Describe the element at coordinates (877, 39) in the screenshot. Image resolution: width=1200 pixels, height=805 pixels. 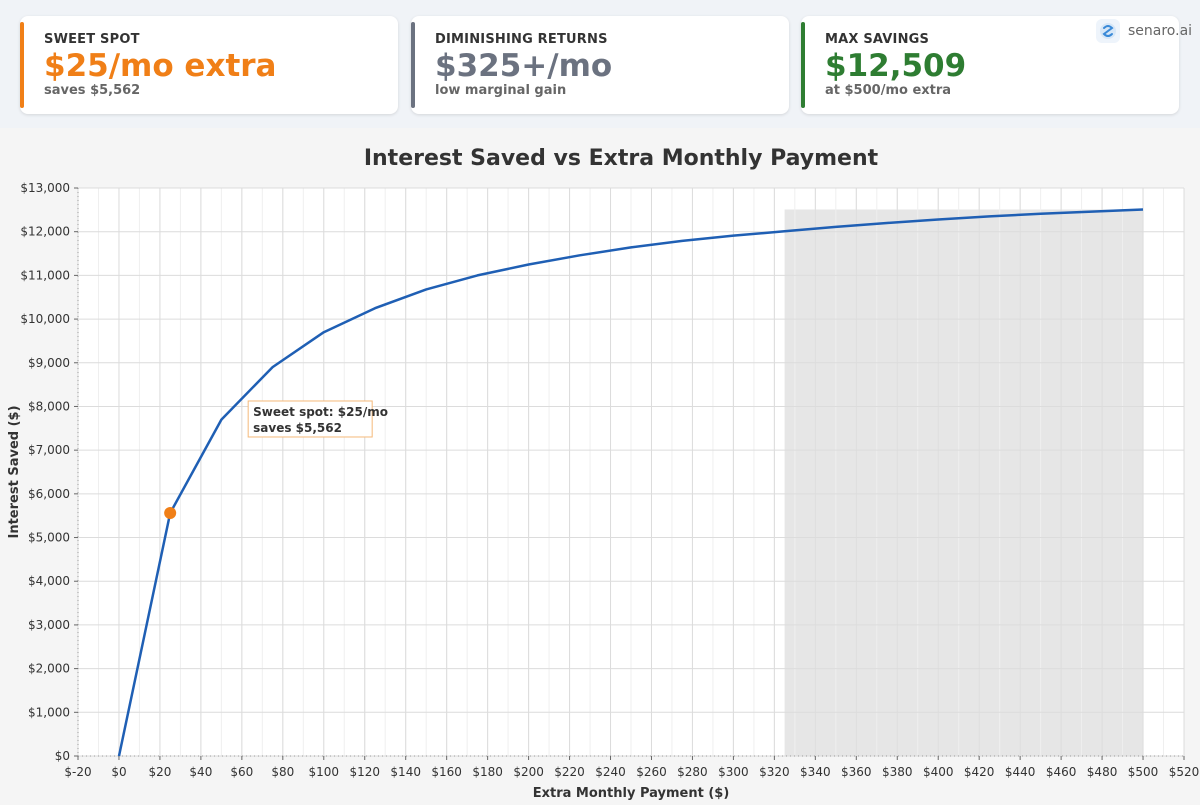
I see `card-label: MAX SAVINGS` at that location.